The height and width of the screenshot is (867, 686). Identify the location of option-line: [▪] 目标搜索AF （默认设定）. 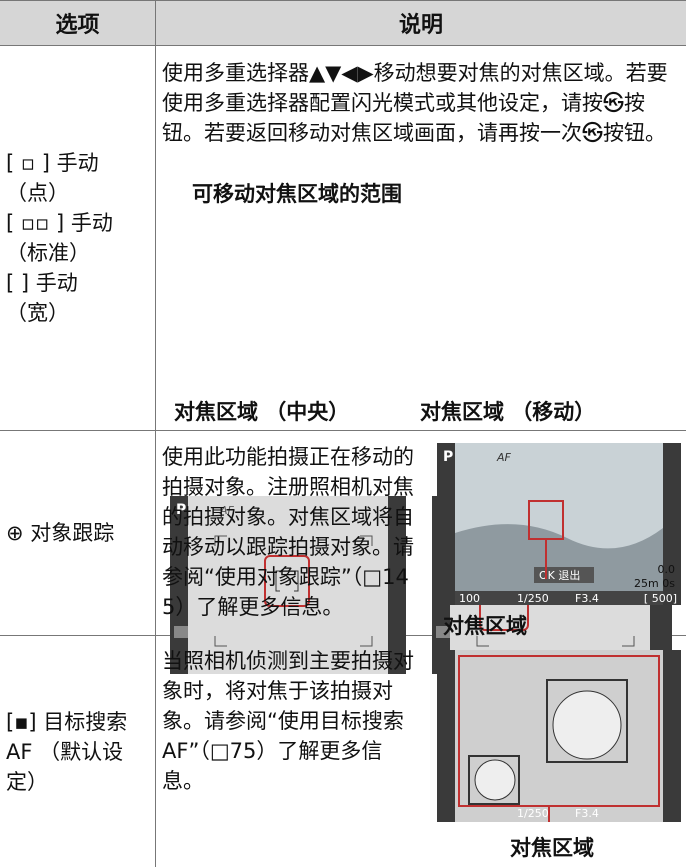
(67, 751).